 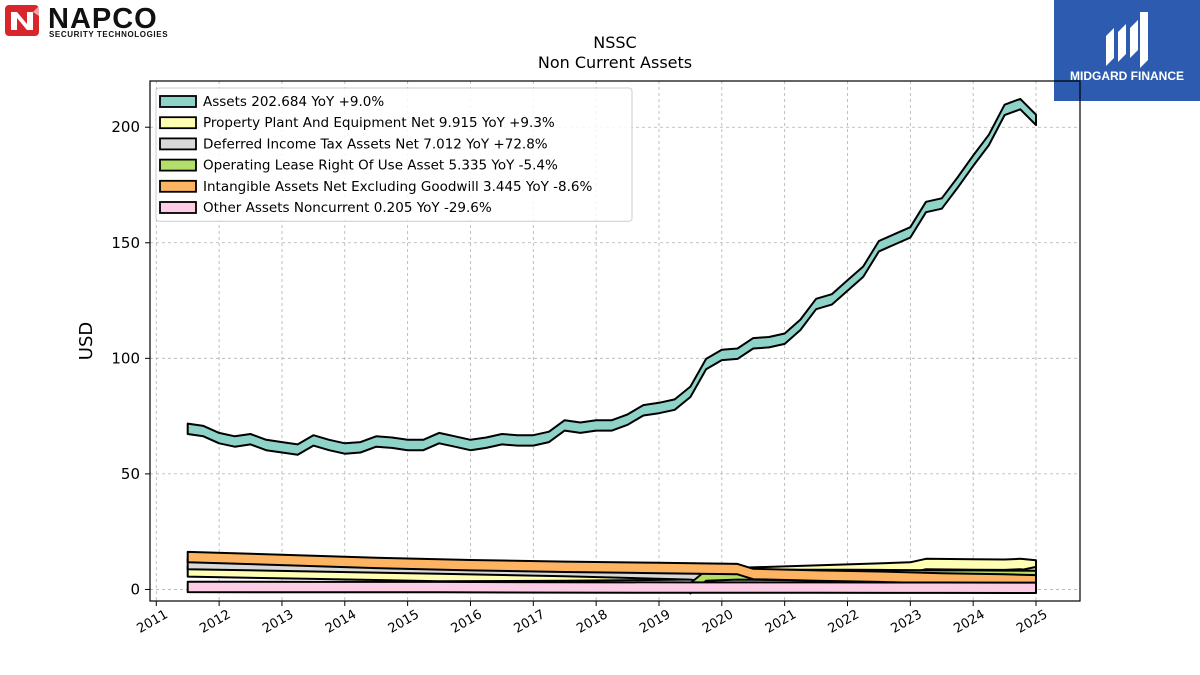 I want to click on legend-box, so click(x=394, y=154).